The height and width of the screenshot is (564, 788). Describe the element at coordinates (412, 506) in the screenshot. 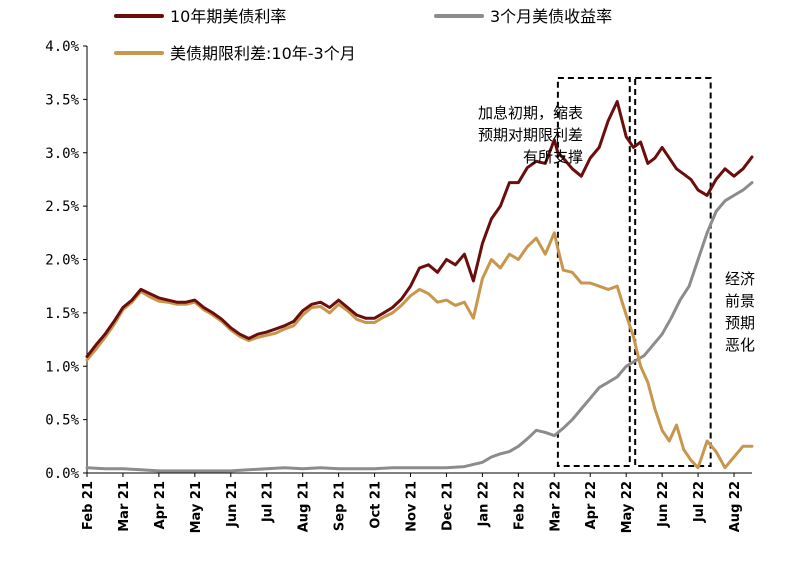

I see `x-tick-label: Nov 21` at that location.